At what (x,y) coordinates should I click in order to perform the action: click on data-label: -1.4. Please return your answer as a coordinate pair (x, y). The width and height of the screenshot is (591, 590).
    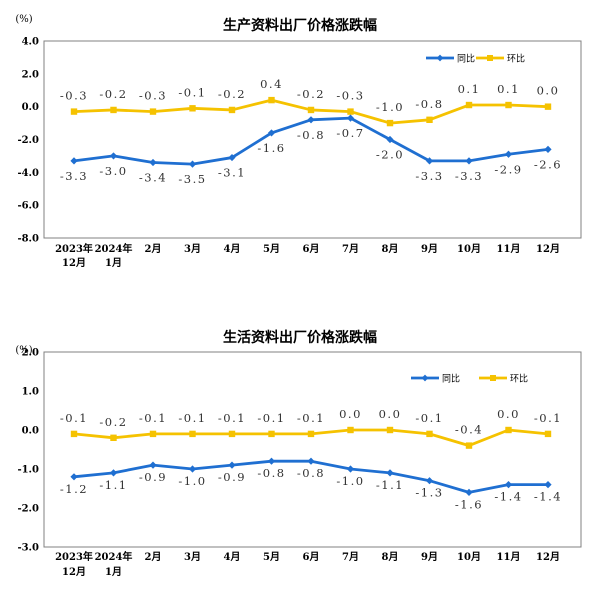
    Looking at the image, I should click on (548, 497).